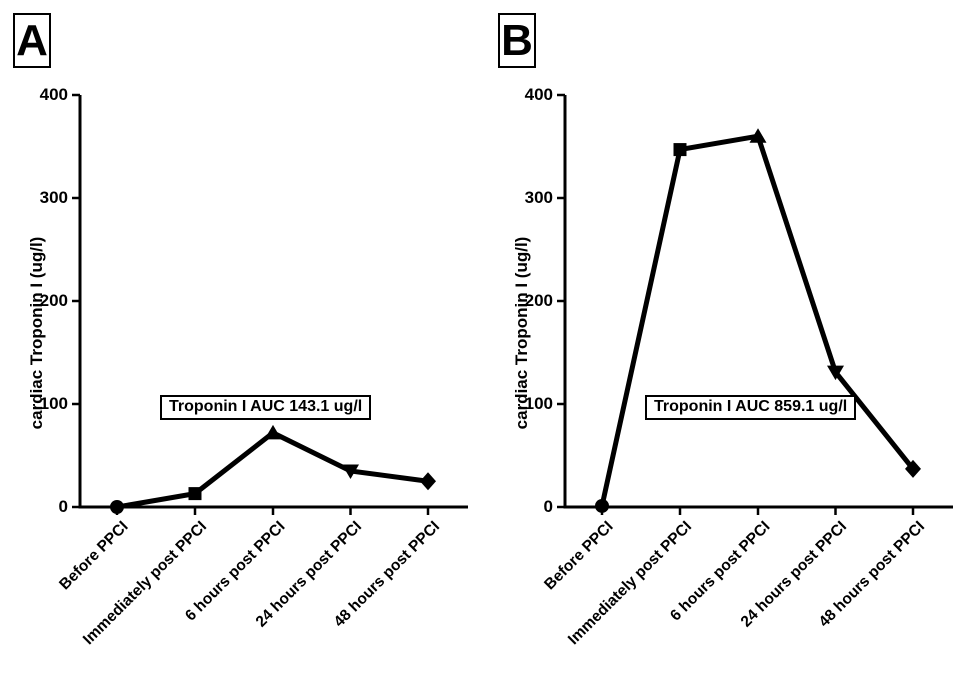 This screenshot has height=675, width=970. I want to click on panel-label-a: A, so click(32, 40).